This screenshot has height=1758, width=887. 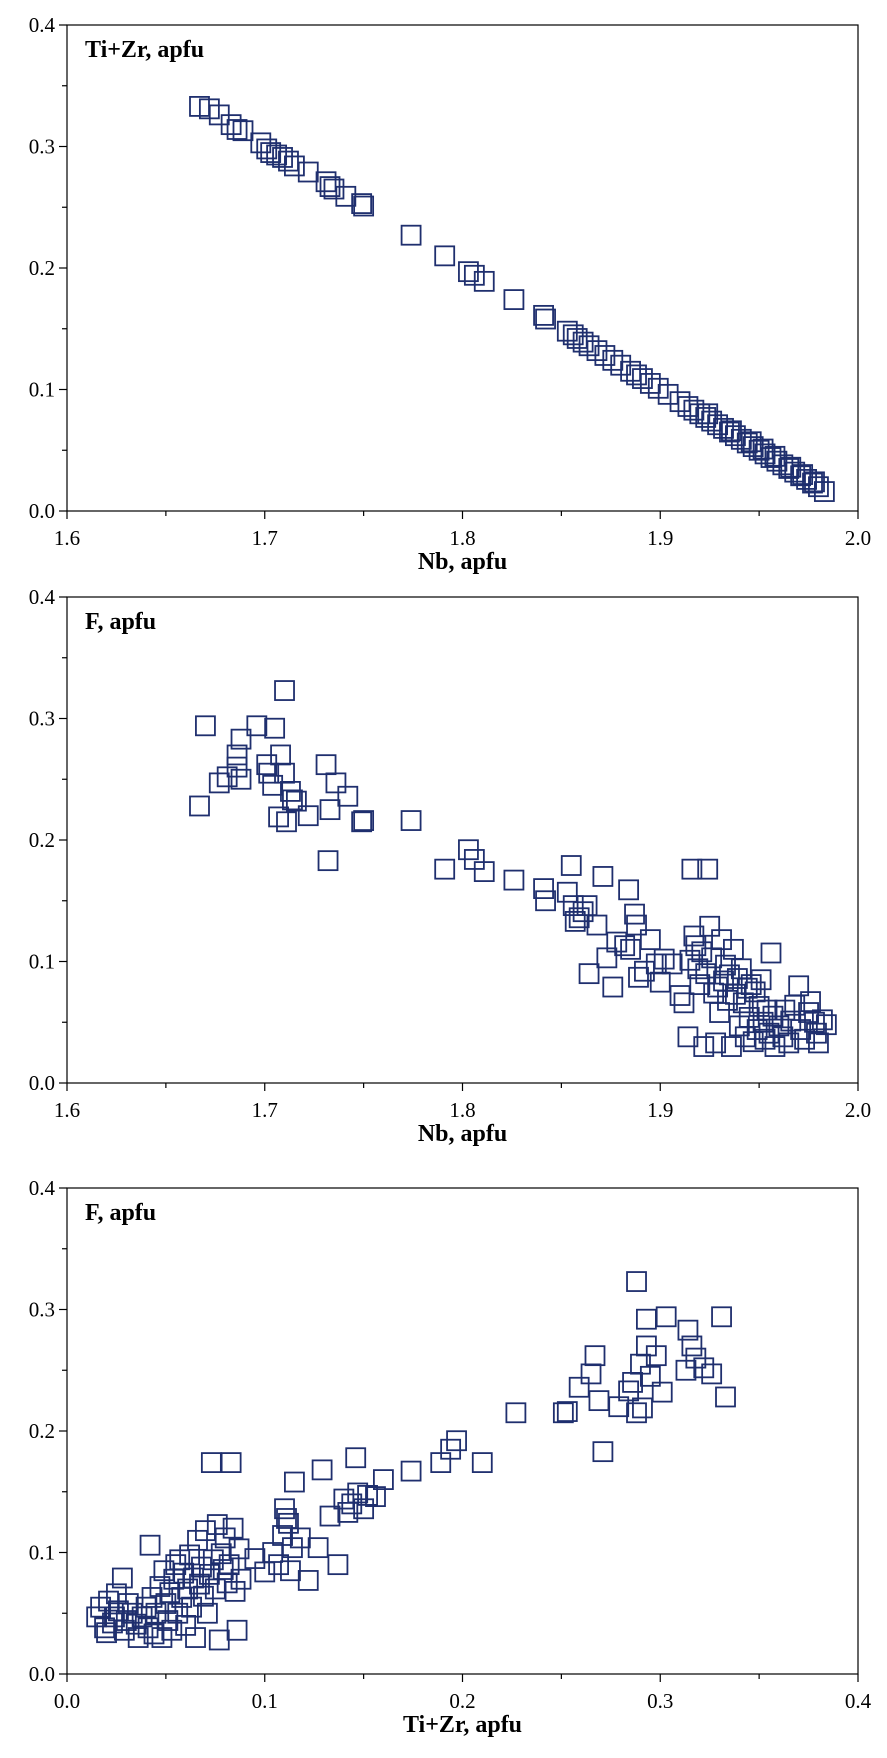 What do you see at coordinates (462, 1725) in the screenshot?
I see `x-axis-title: Ti+Zr, apfu` at bounding box center [462, 1725].